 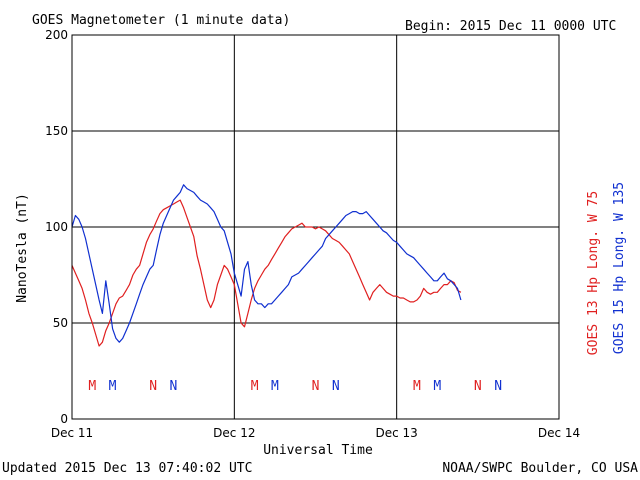 What do you see at coordinates (161, 20) in the screenshot?
I see `chart-title: GOES Magnetometer (1 minute data)` at bounding box center [161, 20].